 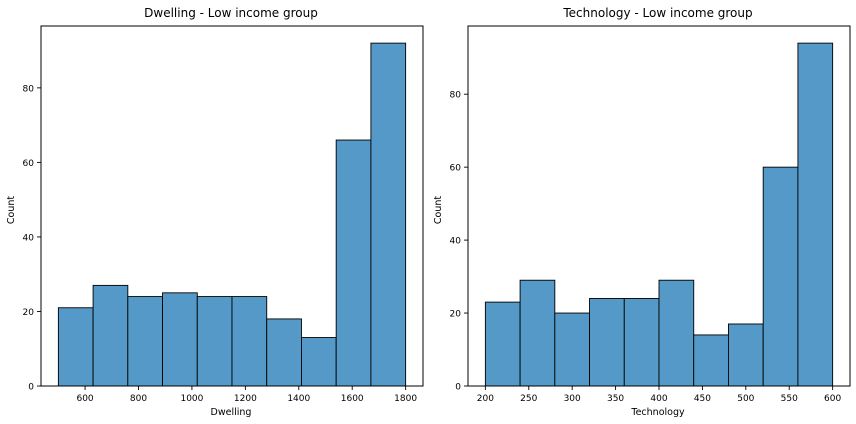 What do you see at coordinates (191, 399) in the screenshot?
I see `x-tick-label: 1000` at bounding box center [191, 399].